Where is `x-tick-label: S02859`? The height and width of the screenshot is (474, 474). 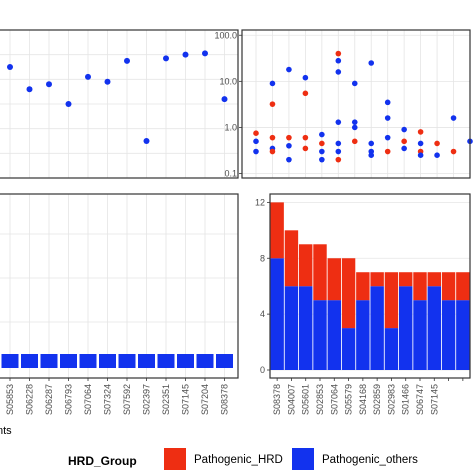
x-tick-label: S02859 is located at coordinates (377, 399).